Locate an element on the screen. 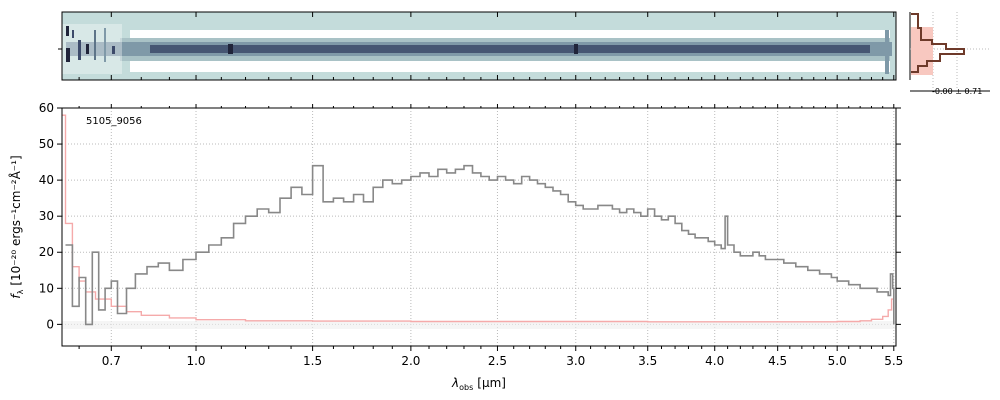  x-tick-label: 2.0 is located at coordinates (410, 361).